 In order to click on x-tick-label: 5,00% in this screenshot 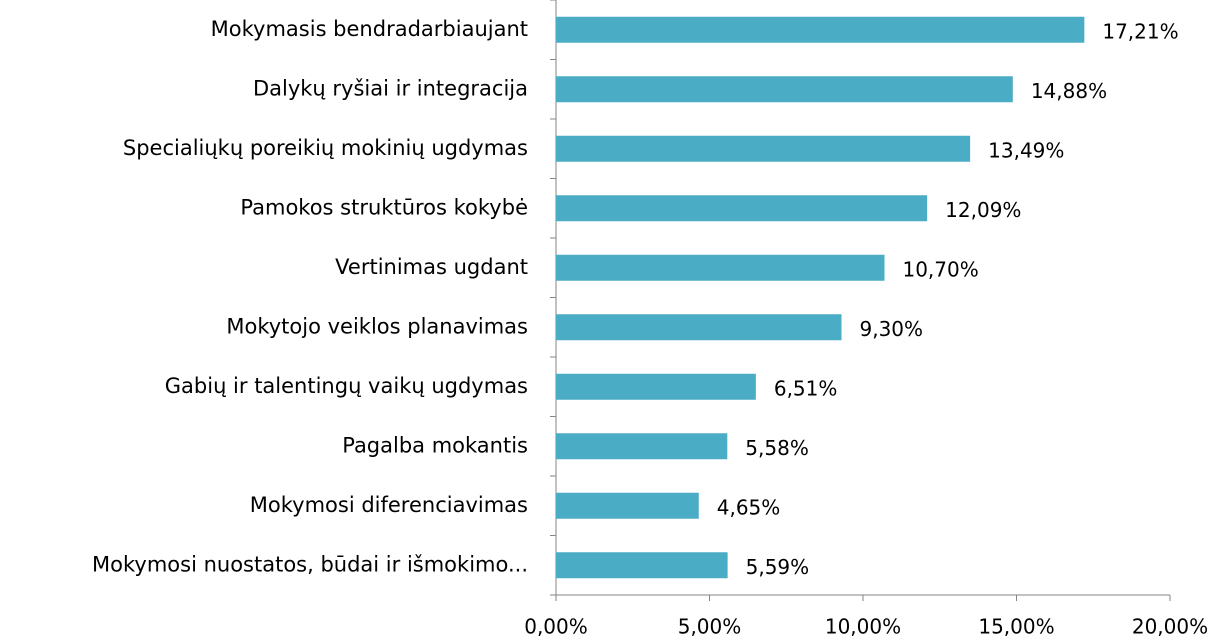, I will do `click(710, 626)`.